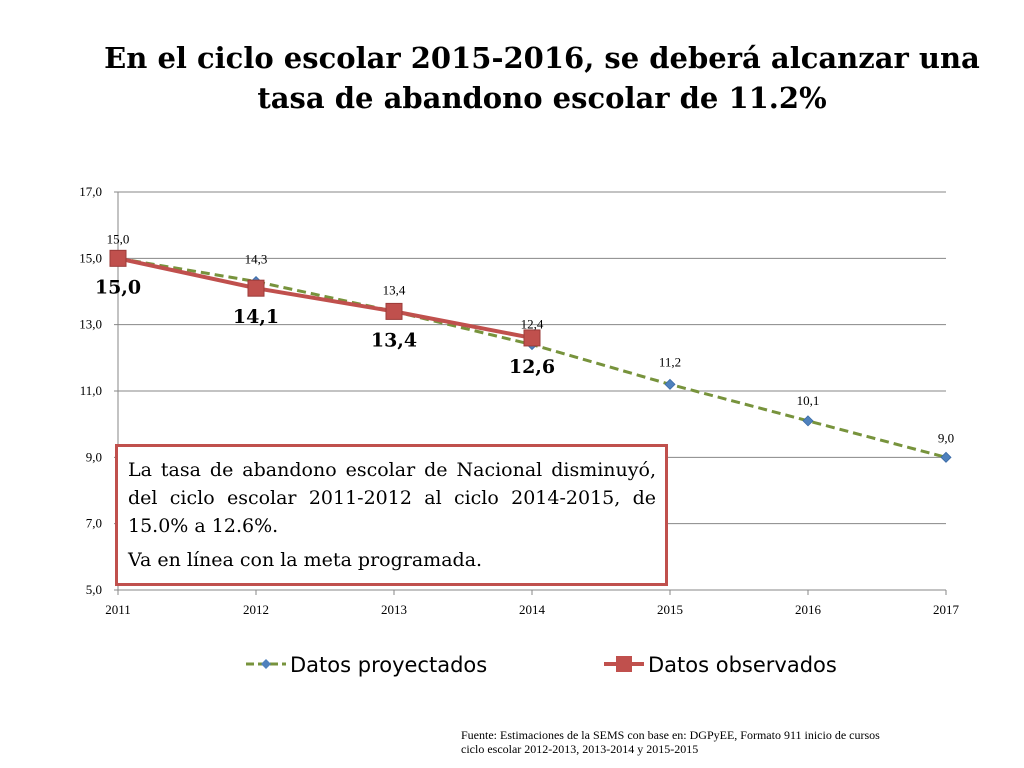 The width and height of the screenshot is (1024, 768). Describe the element at coordinates (256, 259) in the screenshot. I see `projected-data-label: 14,3` at that location.